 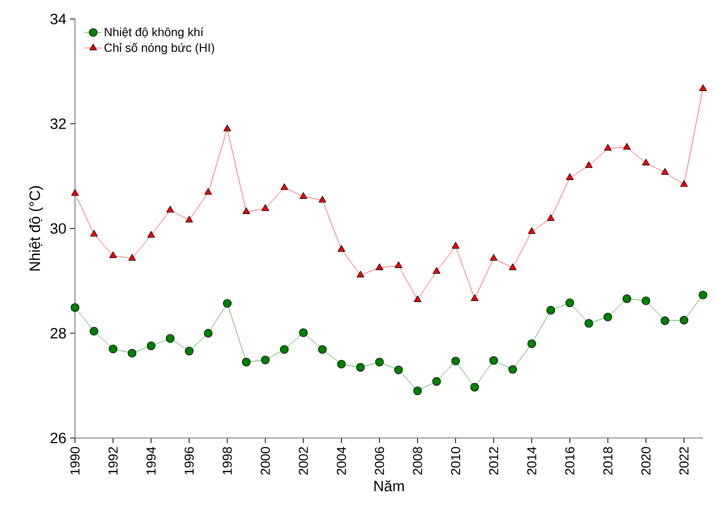 What do you see at coordinates (58, 124) in the screenshot?
I see `y-tick-label: 32` at bounding box center [58, 124].